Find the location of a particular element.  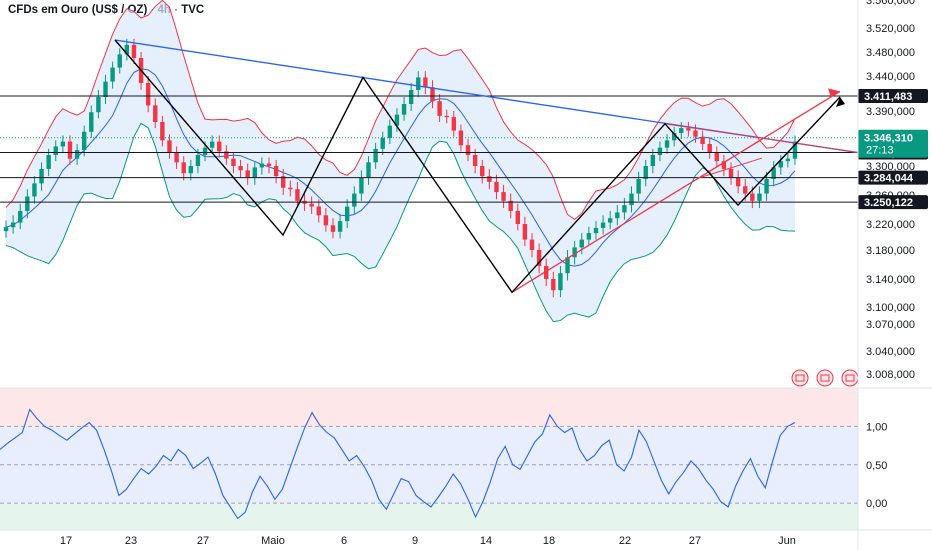

price-axis-label: 3.520,000 is located at coordinates (890, 29).